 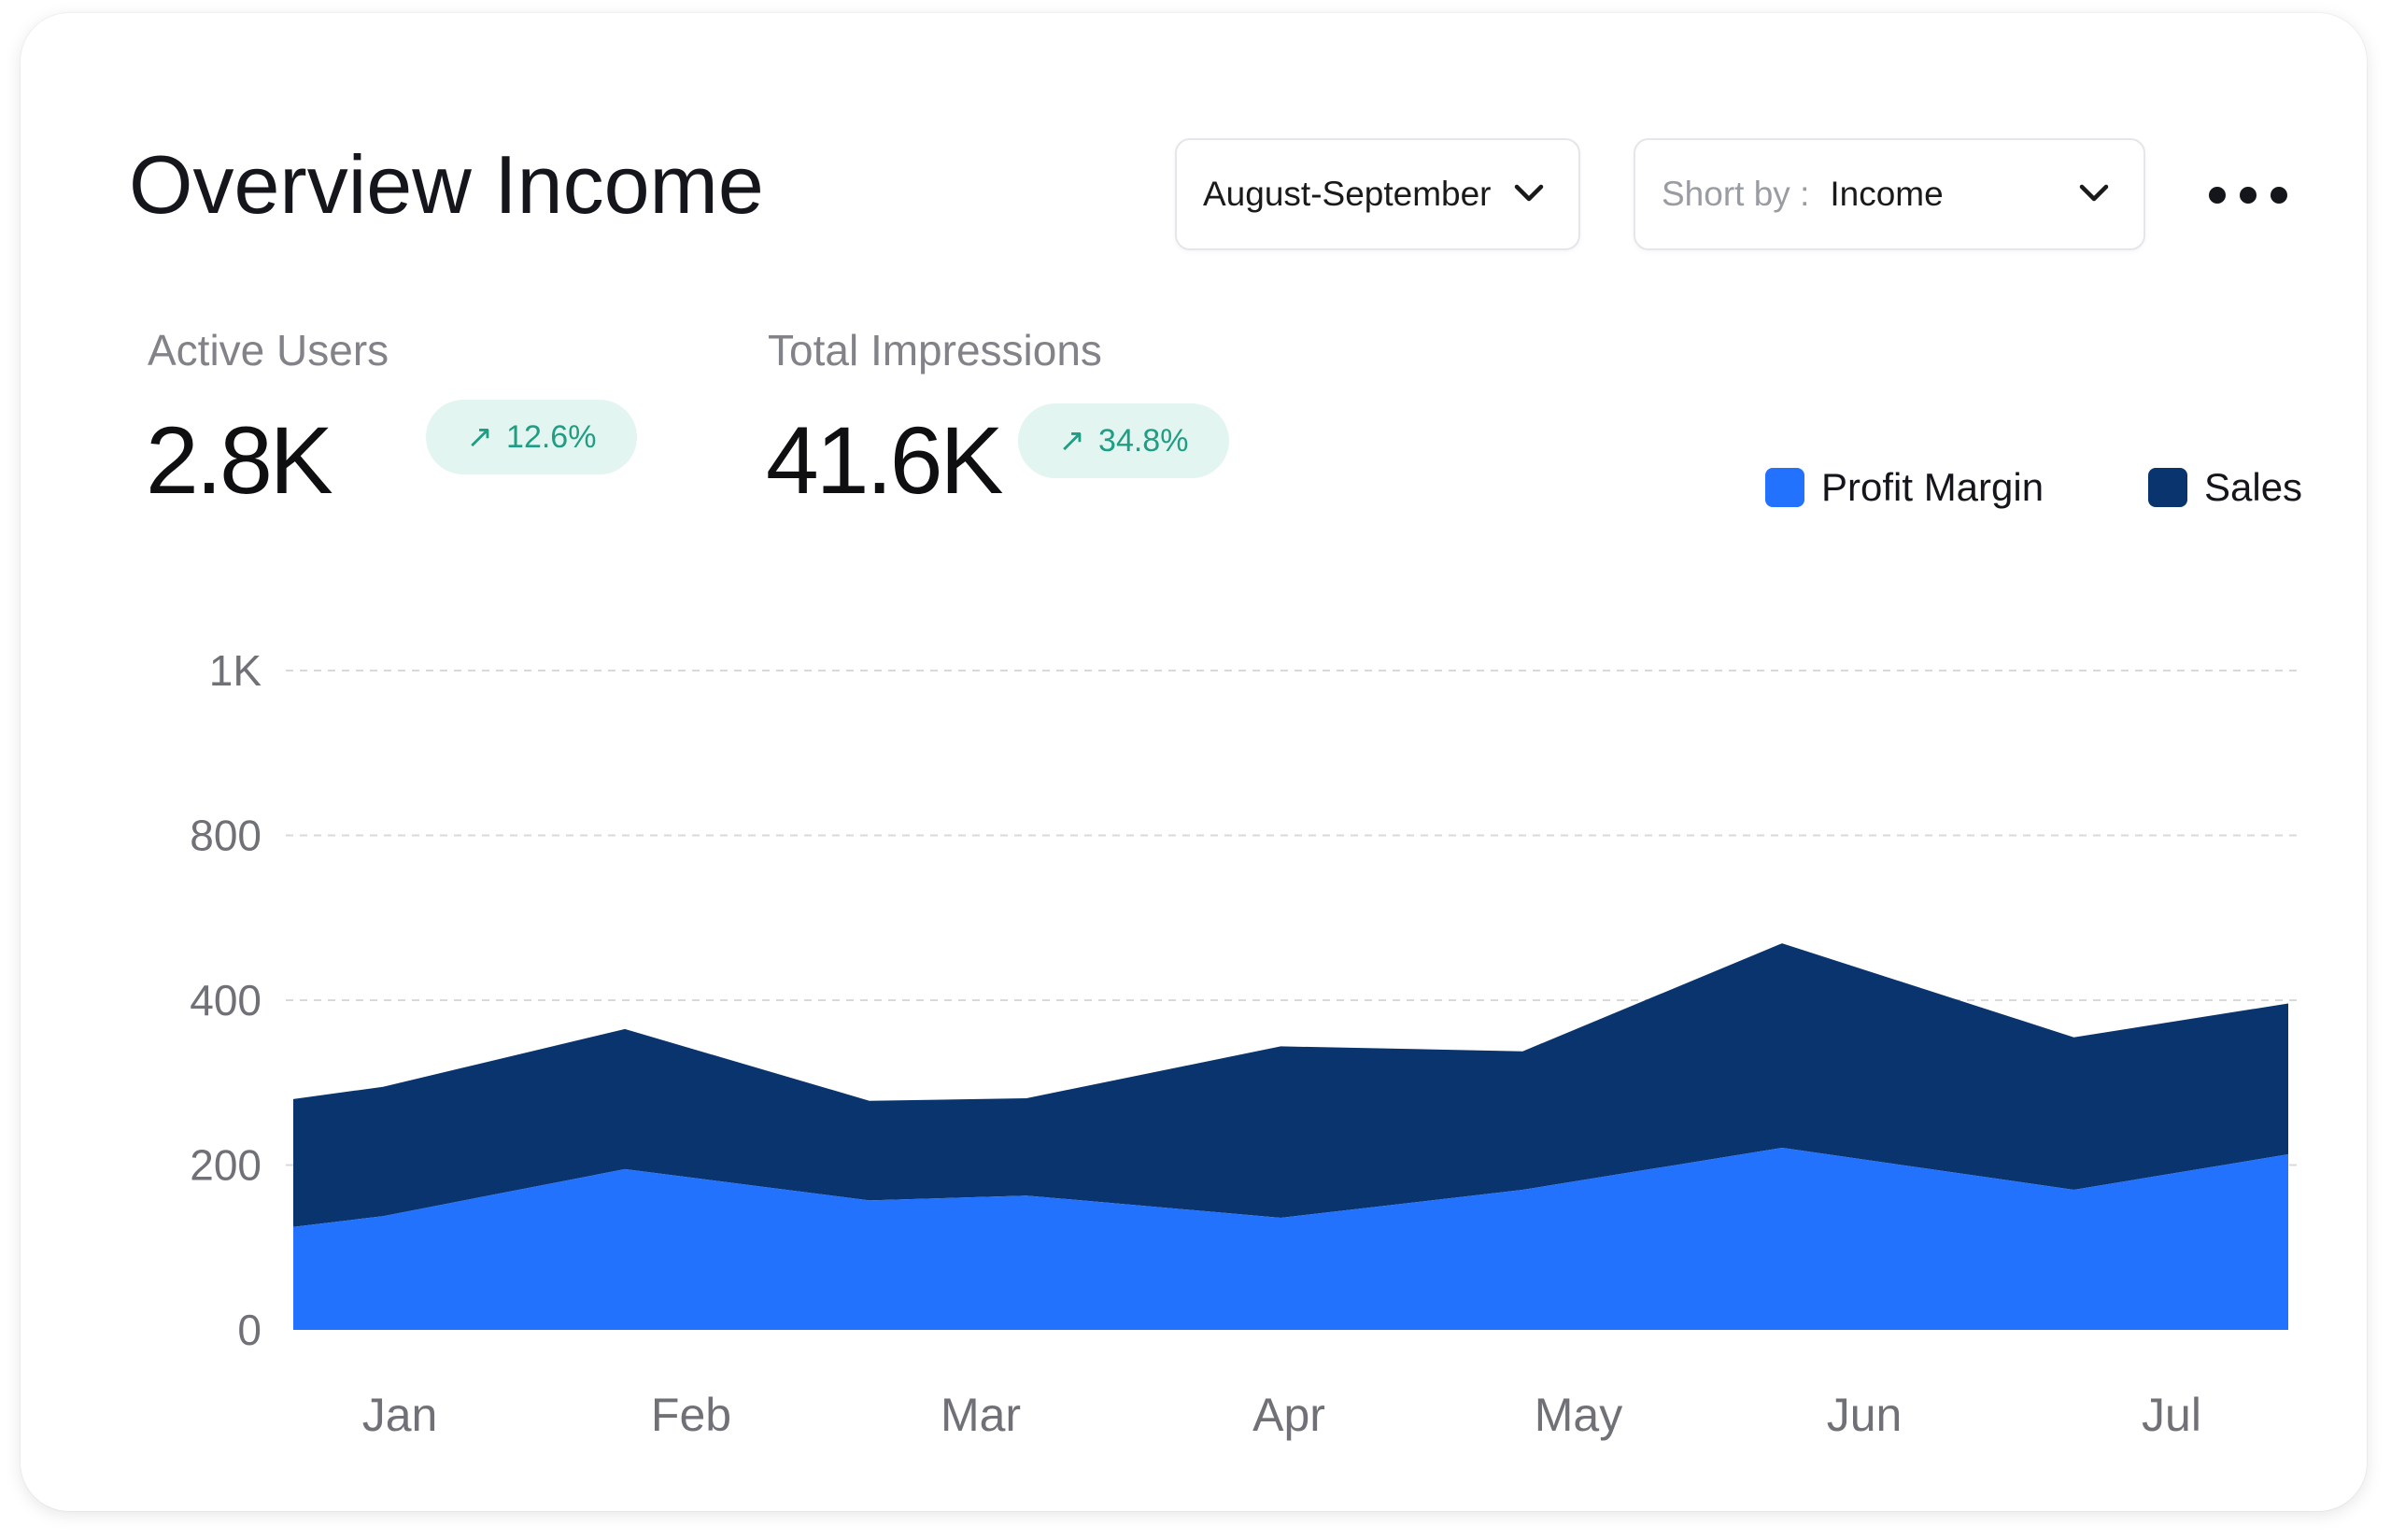 What do you see at coordinates (226, 1000) in the screenshot?
I see `y-tick-label: 400` at bounding box center [226, 1000].